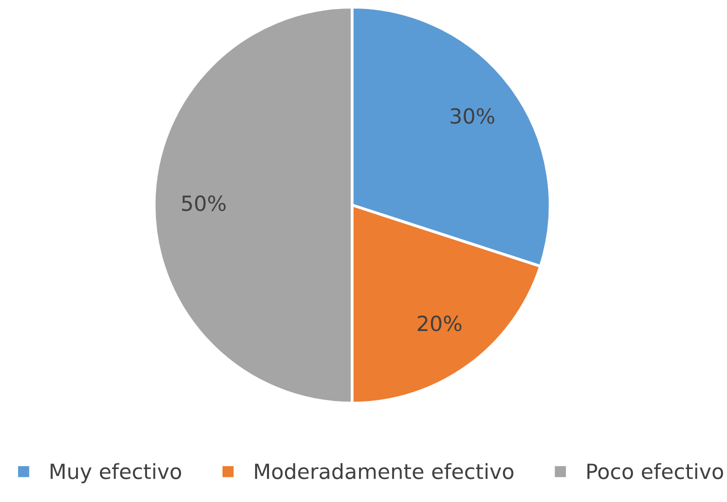 This screenshot has width=727, height=502. What do you see at coordinates (116, 473) in the screenshot?
I see `legend-label: Muy efectivo` at bounding box center [116, 473].